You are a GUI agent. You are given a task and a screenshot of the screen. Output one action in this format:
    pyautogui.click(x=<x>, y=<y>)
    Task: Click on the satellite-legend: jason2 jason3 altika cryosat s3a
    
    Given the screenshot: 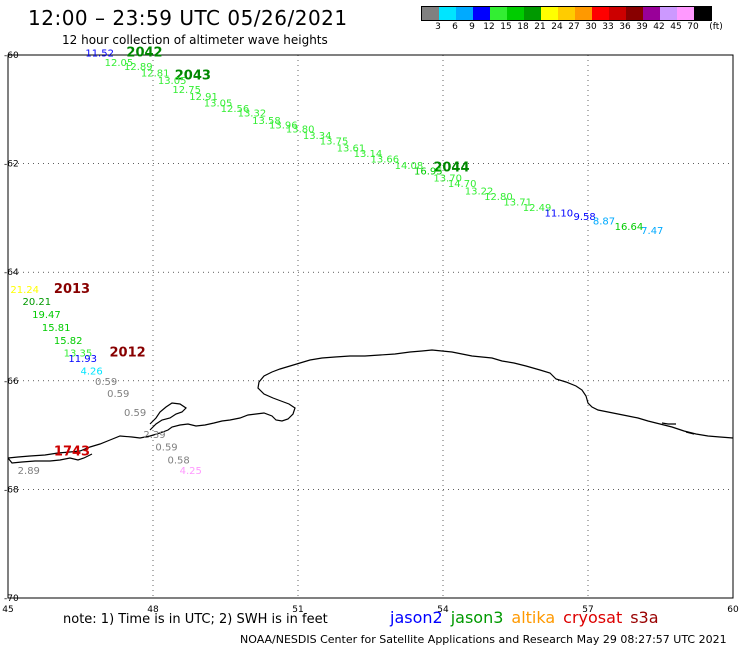 What is the action you would take?
    pyautogui.click(x=528, y=617)
    